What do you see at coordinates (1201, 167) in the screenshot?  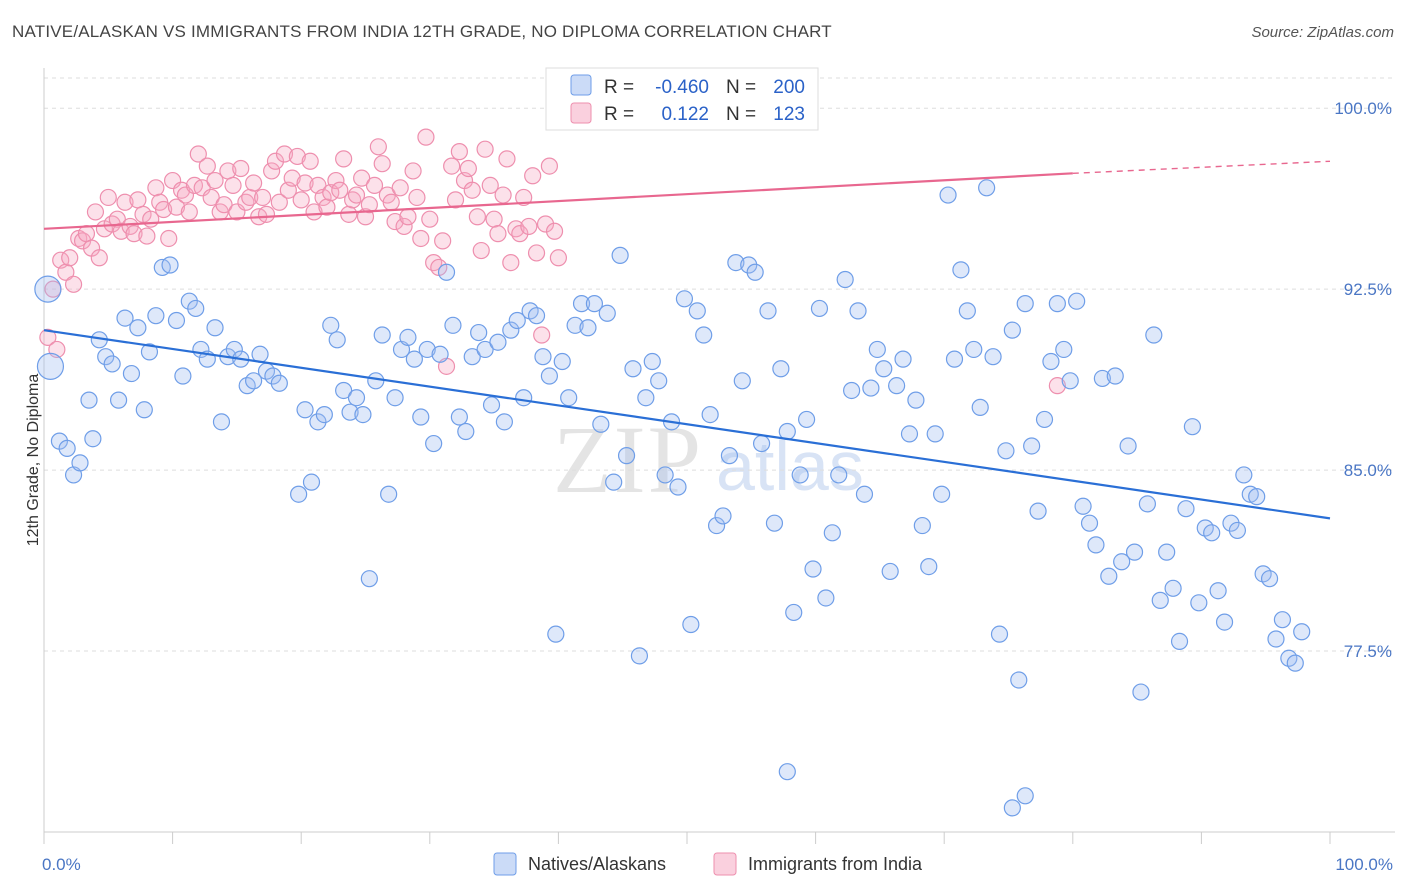 I see `pink-trend-line-dashed` at bounding box center [1201, 167].